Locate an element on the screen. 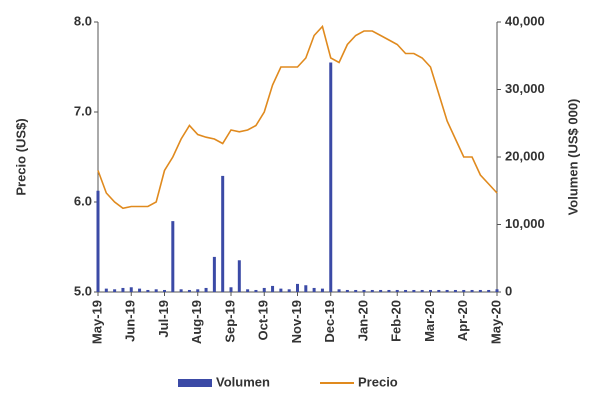 The height and width of the screenshot is (401, 592). y-tick-label: 8.0 is located at coordinates (83, 20).